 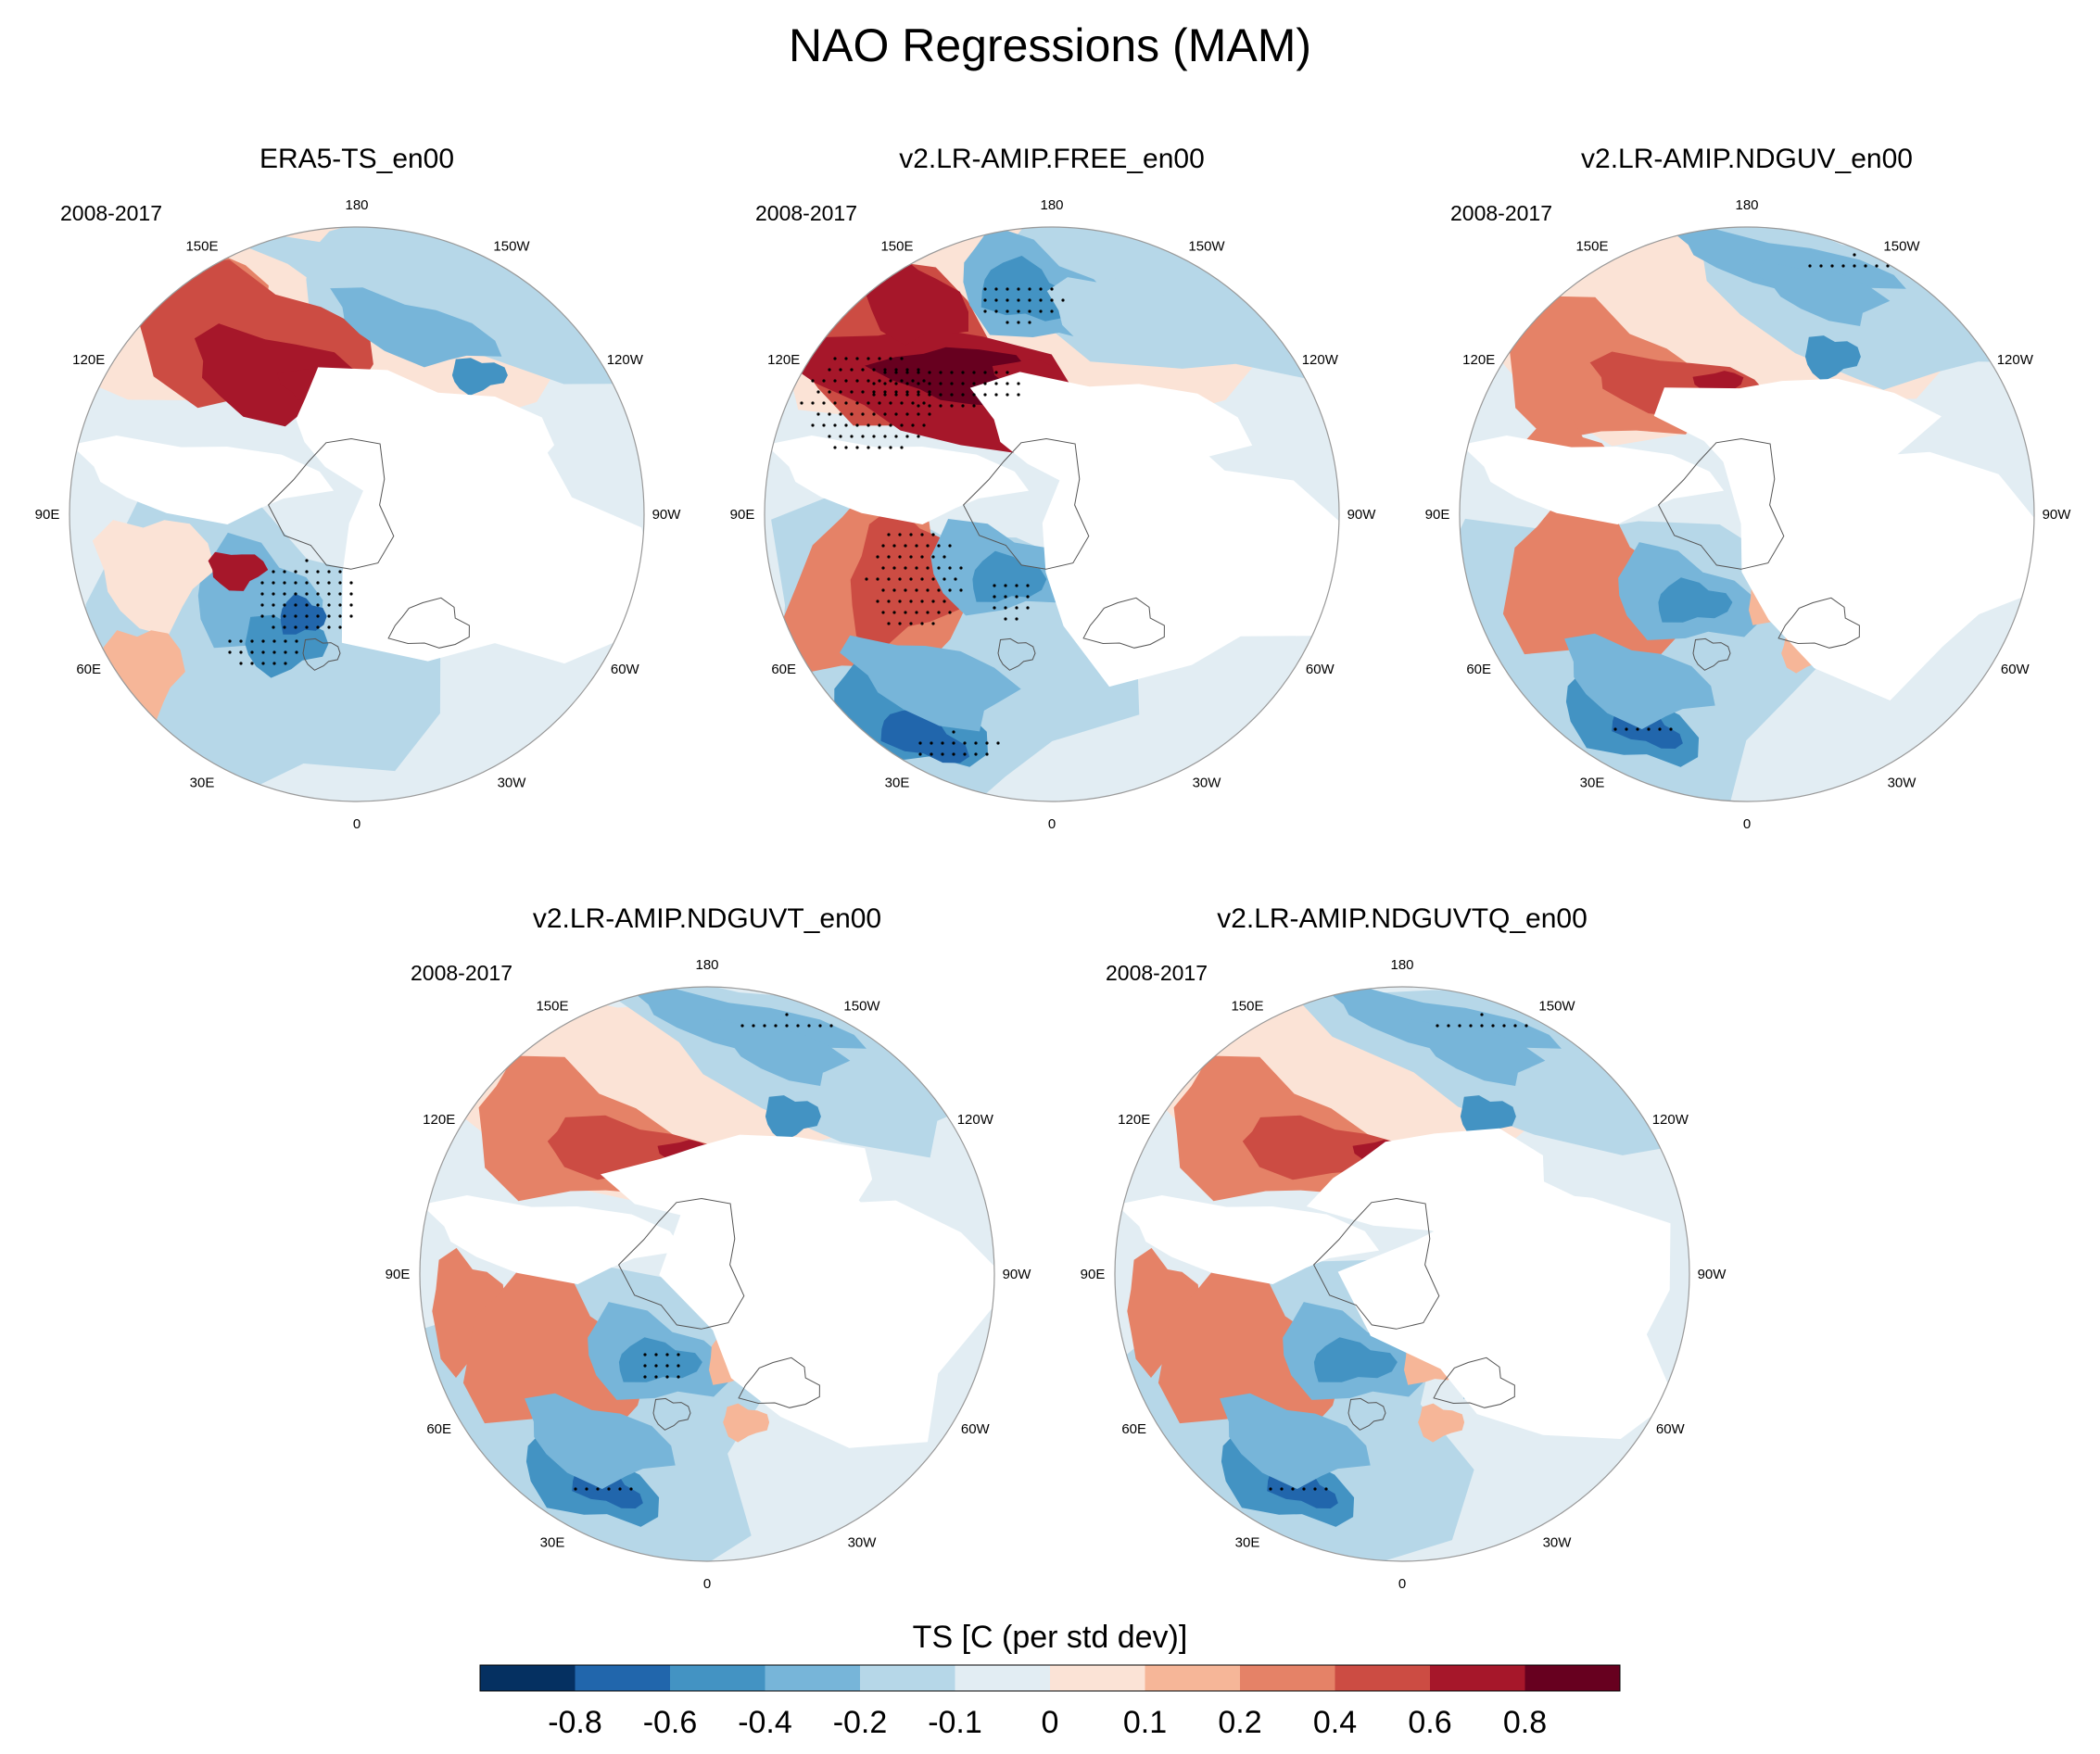 What do you see at coordinates (955, 1722) in the screenshot?
I see `colorbar-tick-label: -0.1` at bounding box center [955, 1722].